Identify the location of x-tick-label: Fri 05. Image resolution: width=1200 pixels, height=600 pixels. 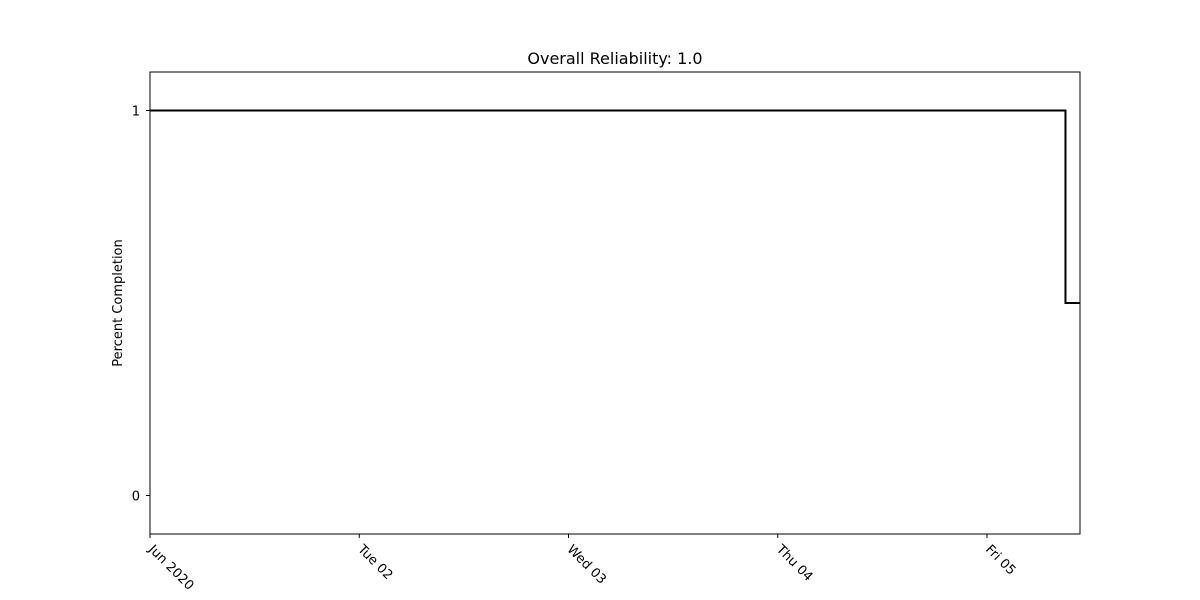
(1000, 560).